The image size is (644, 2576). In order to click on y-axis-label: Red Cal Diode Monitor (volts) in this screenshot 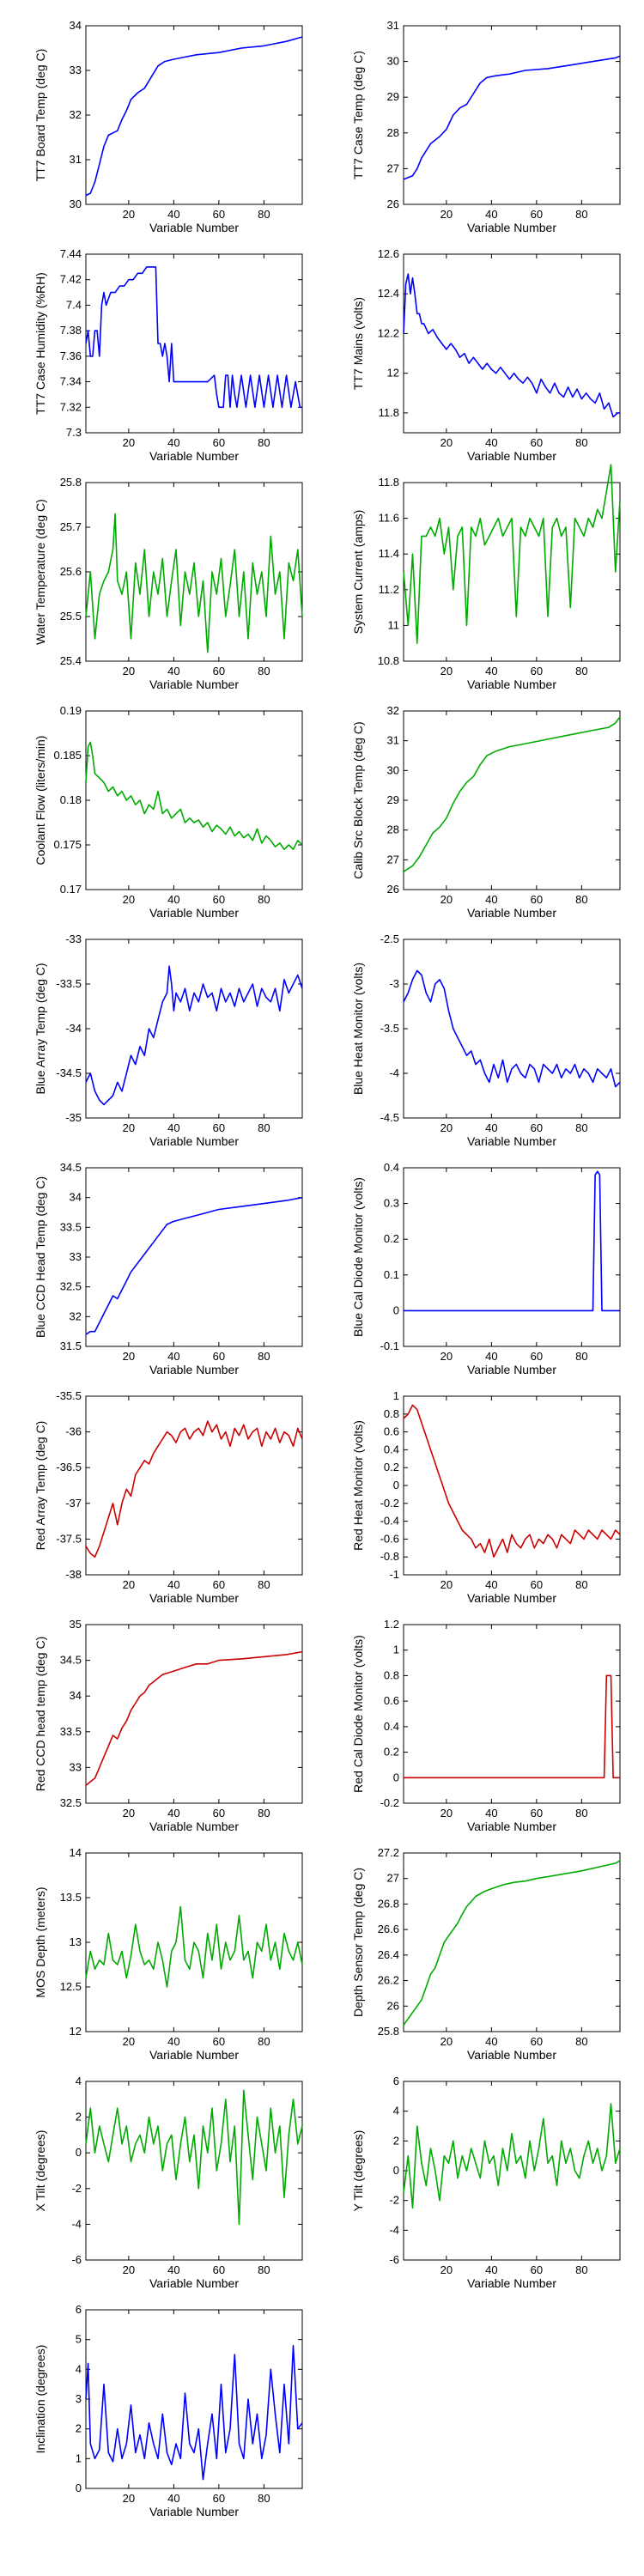, I will do `click(358, 1714)`.